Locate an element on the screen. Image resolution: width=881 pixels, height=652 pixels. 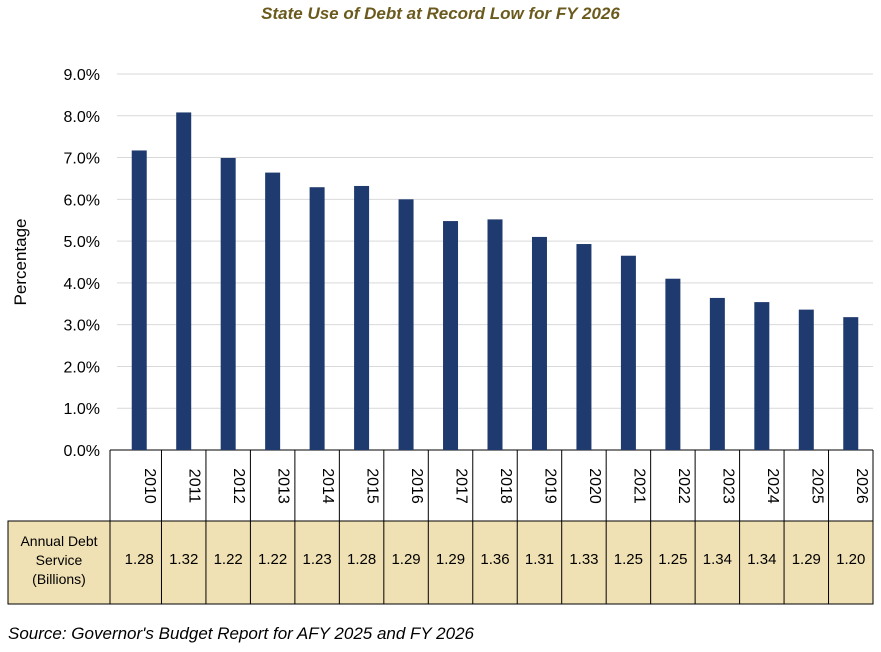
x-tick-label: 2021 is located at coordinates (638, 486).